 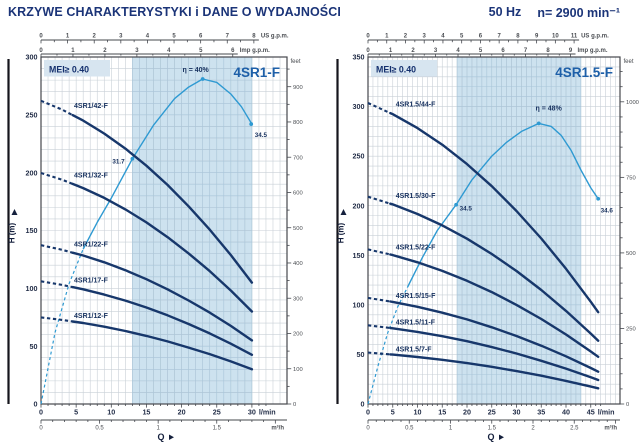 I want to click on imp-gpm-tick: 4, so click(x=169, y=51).